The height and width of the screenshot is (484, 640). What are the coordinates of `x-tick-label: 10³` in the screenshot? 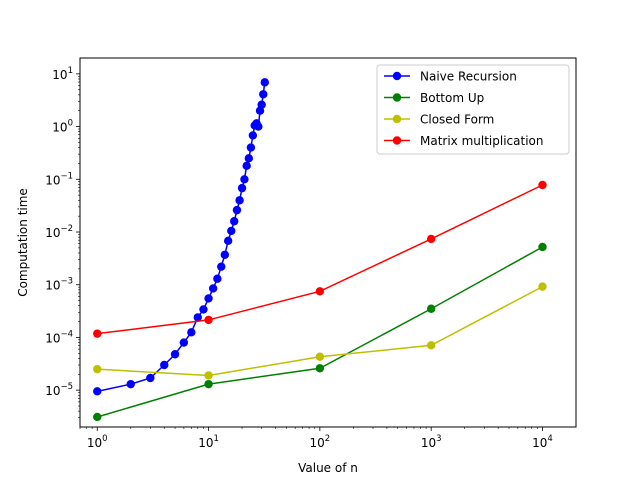 It's located at (431, 442).